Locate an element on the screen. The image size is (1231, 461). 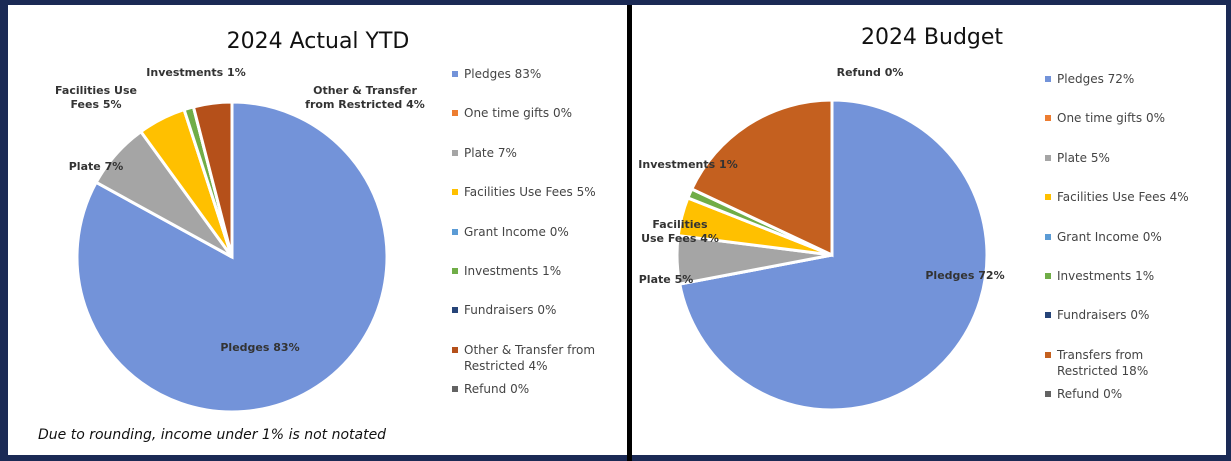
legend-item: Fundraisers 0% is located at coordinates (1126, 315).